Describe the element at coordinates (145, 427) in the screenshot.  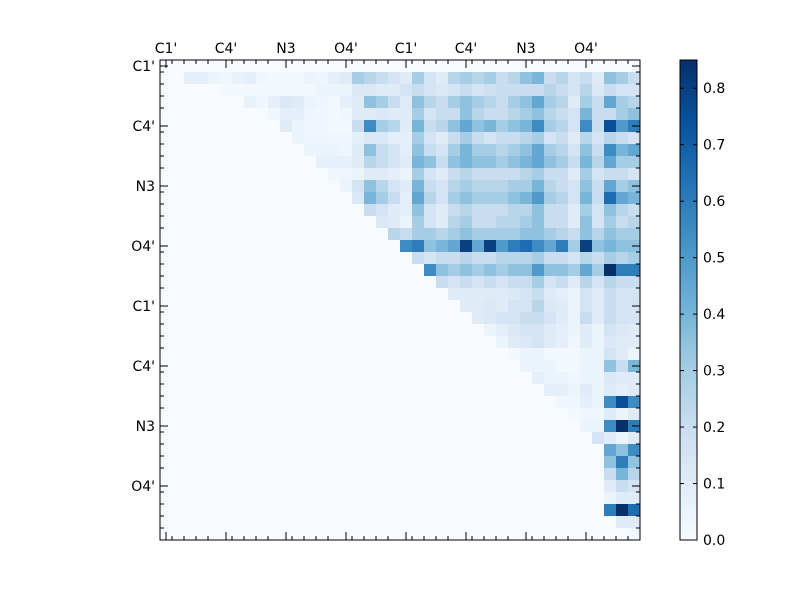
I see `y-tick-label: N3` at that location.